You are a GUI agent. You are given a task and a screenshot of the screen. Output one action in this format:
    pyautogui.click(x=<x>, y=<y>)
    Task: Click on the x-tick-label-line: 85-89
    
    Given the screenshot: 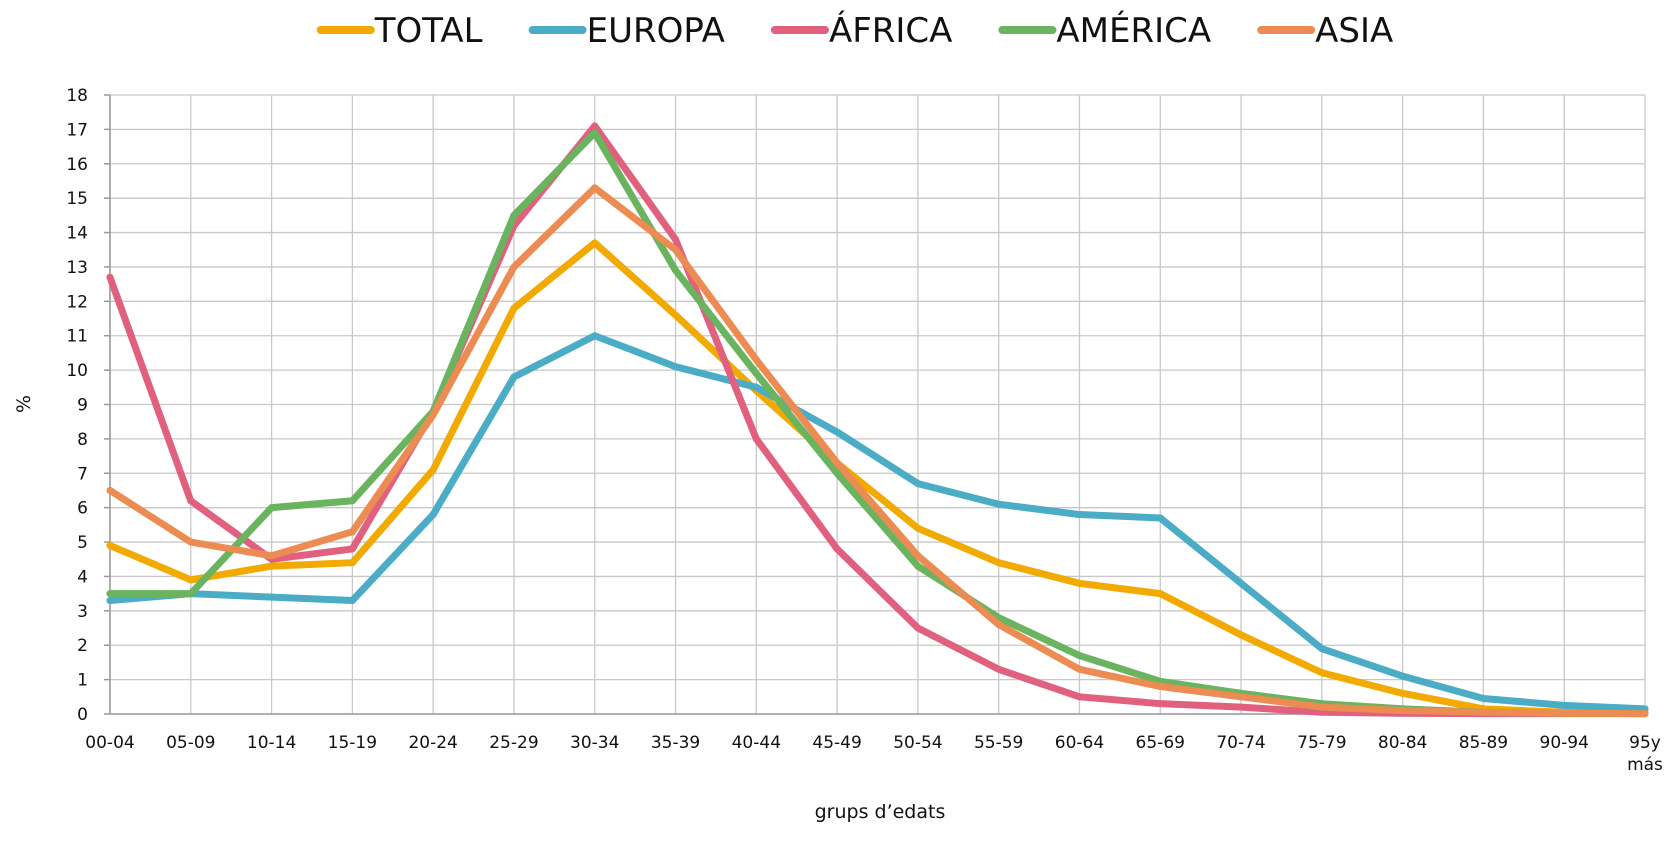 What is the action you would take?
    pyautogui.click(x=1483, y=743)
    